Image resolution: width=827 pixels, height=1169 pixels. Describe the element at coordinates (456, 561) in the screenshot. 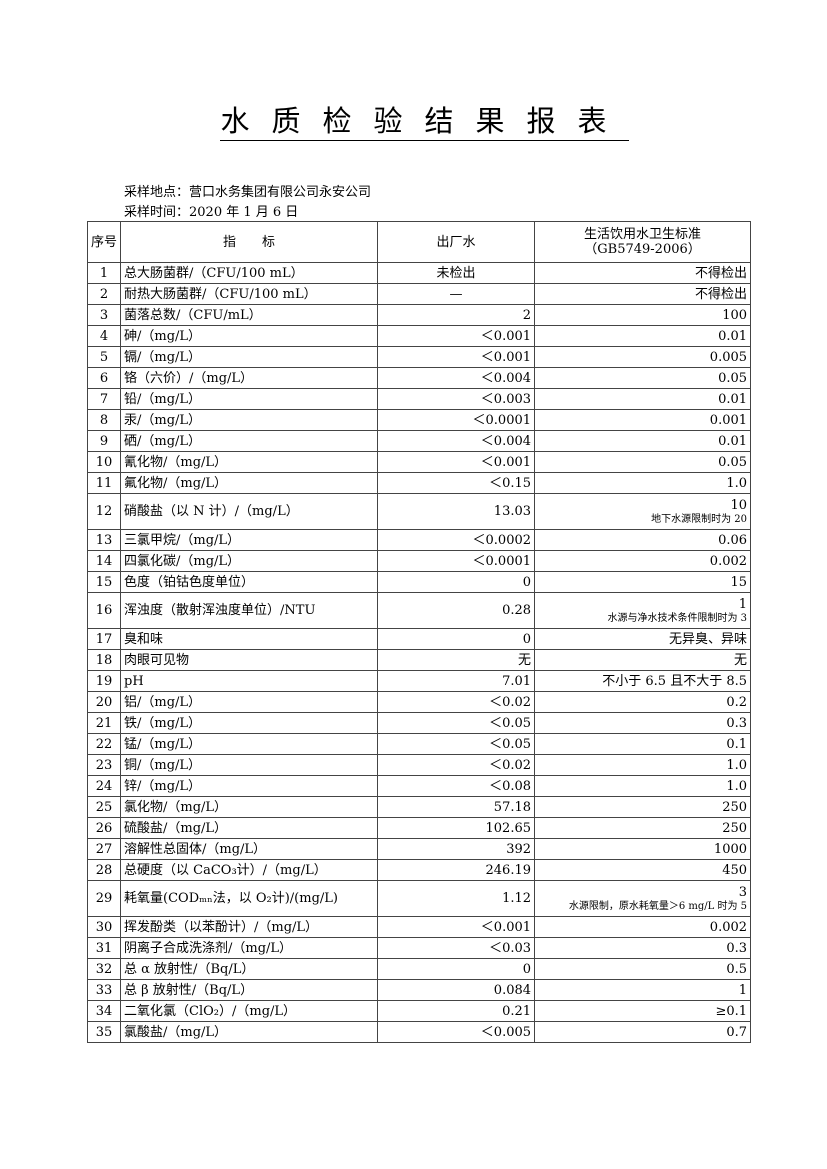

I see `plant-water-value: ＜0.0001` at that location.